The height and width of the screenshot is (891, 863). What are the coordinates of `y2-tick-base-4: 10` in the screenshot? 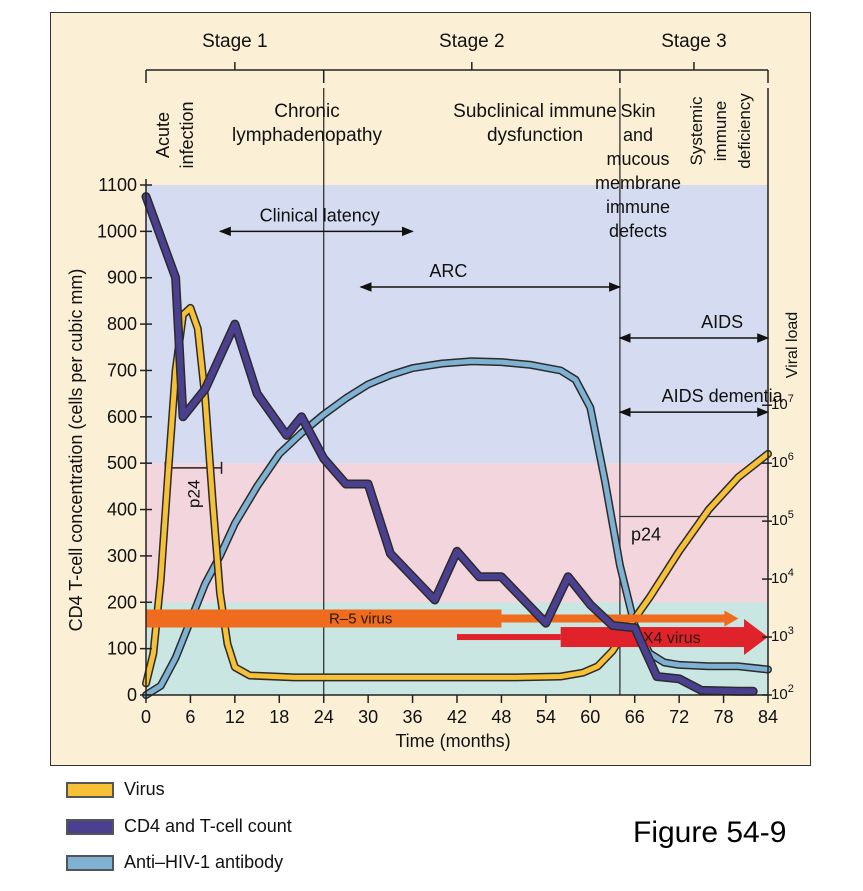 It's located at (779, 462).